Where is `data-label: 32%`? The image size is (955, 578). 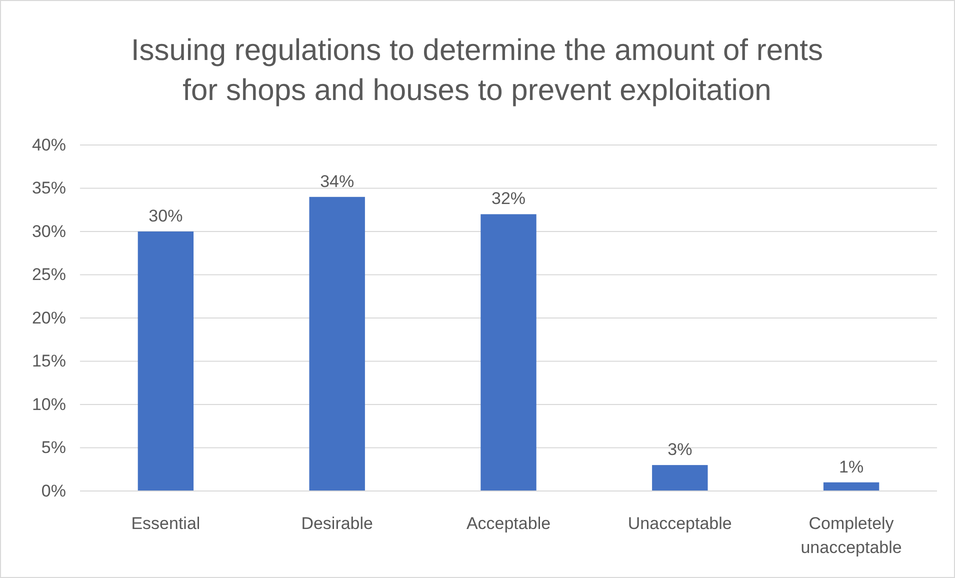 data-label: 32% is located at coordinates (508, 198).